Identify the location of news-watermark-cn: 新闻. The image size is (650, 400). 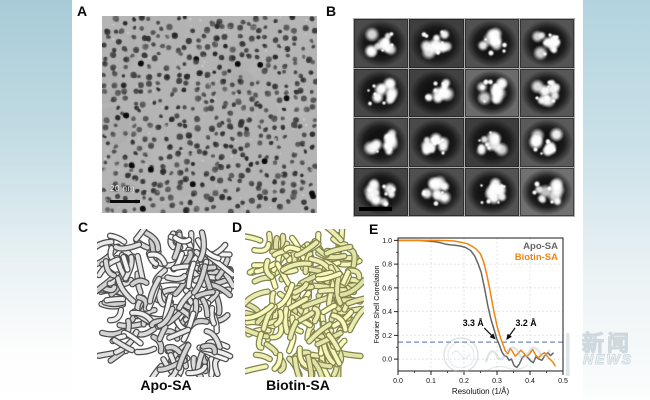
(607, 344).